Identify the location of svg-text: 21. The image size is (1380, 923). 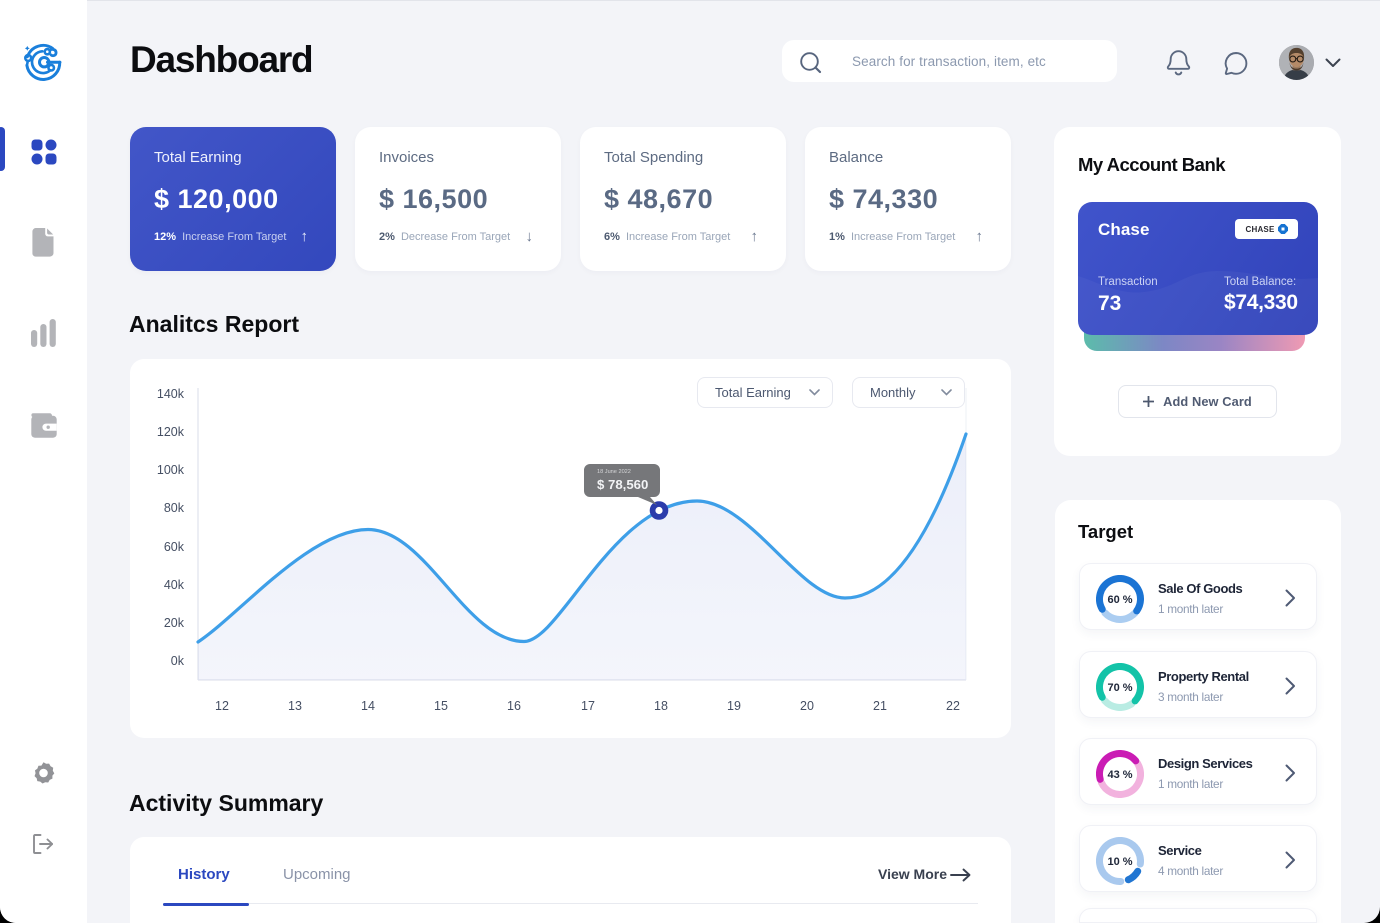
(880, 706).